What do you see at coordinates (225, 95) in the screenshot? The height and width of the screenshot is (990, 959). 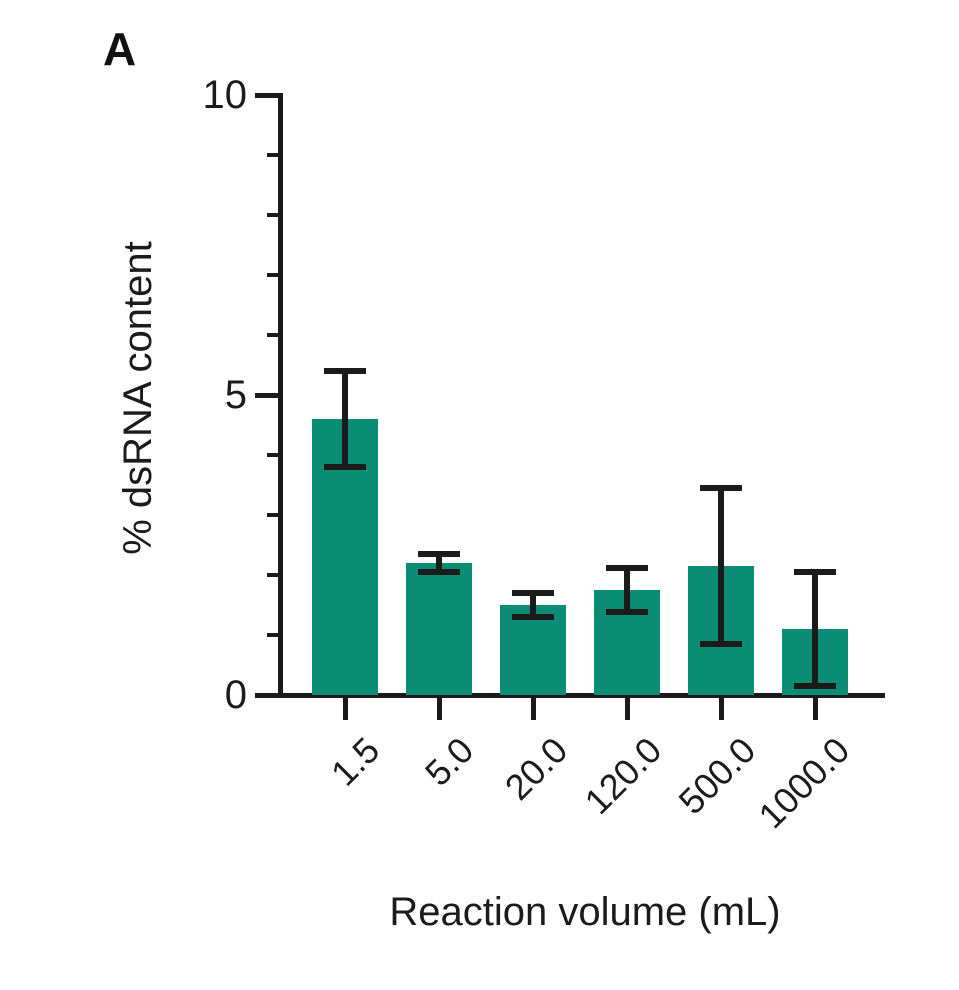 I see `y-tick-label: 10` at bounding box center [225, 95].